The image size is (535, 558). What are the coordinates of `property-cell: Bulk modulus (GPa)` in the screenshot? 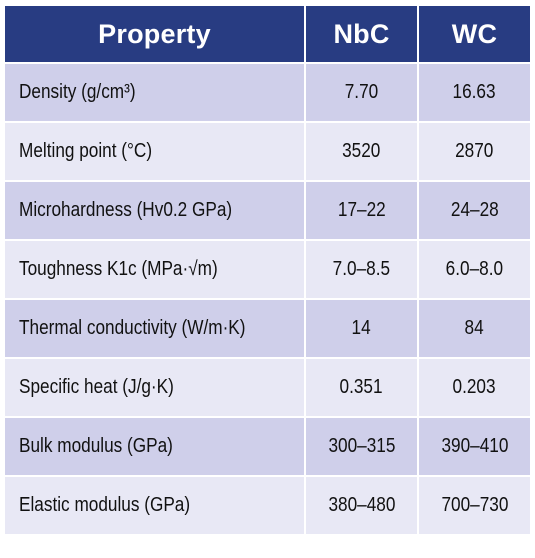 It's located at (154, 446).